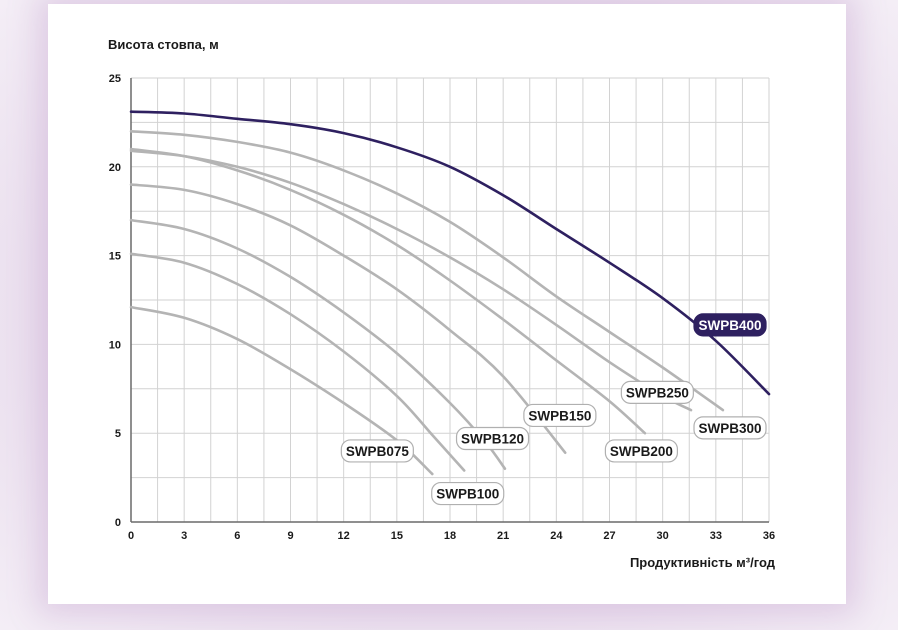 The height and width of the screenshot is (630, 898). I want to click on series-label-text: SWPB300, so click(729, 428).